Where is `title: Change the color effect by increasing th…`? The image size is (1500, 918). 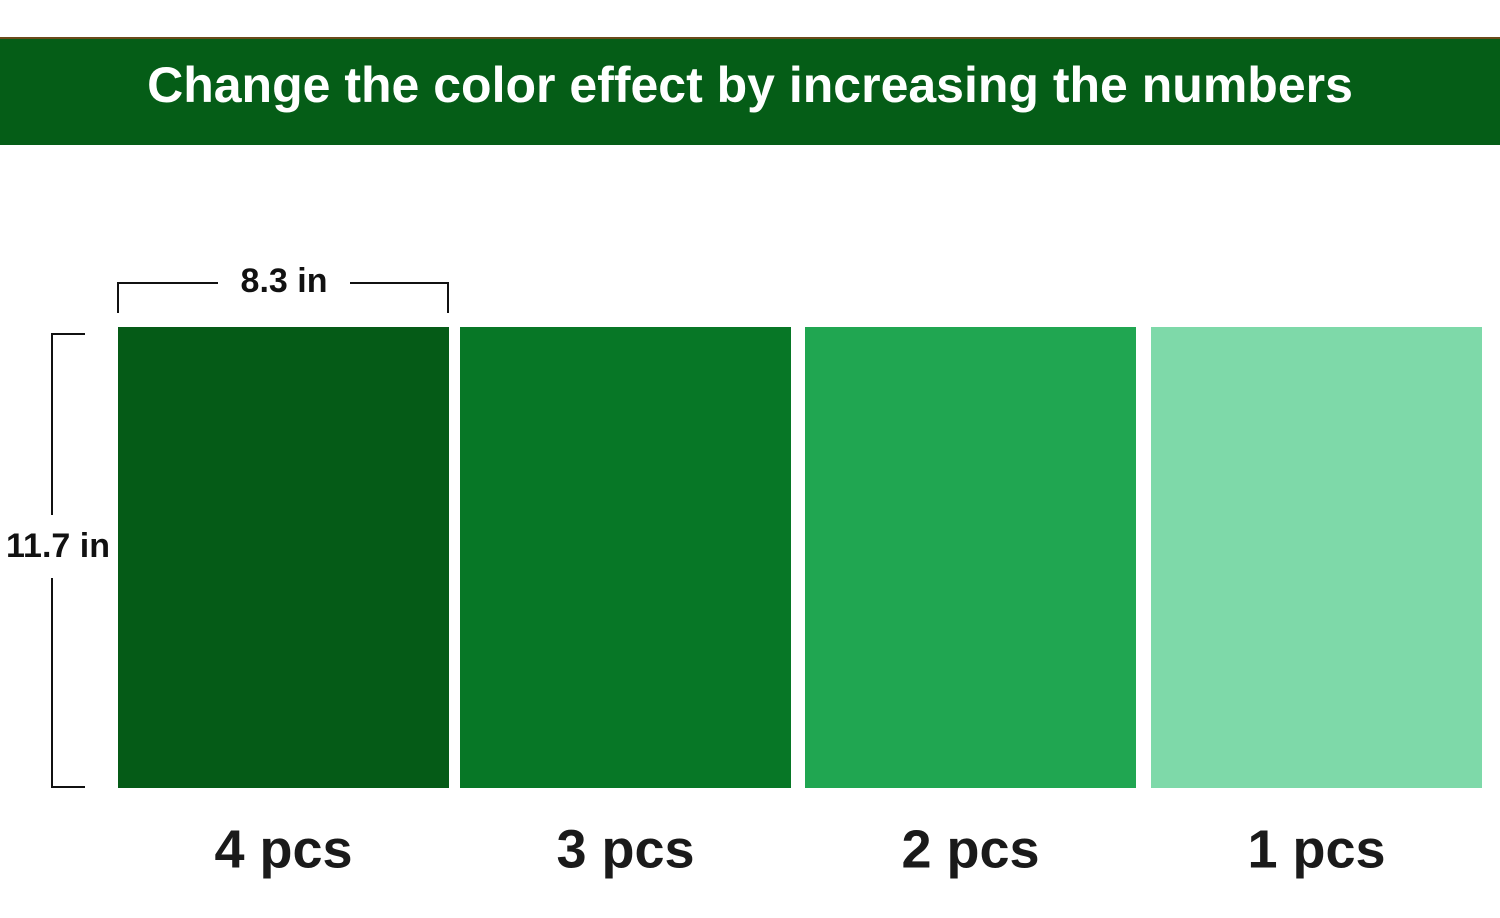 title: Change the color effect by increasing th… is located at coordinates (750, 85).